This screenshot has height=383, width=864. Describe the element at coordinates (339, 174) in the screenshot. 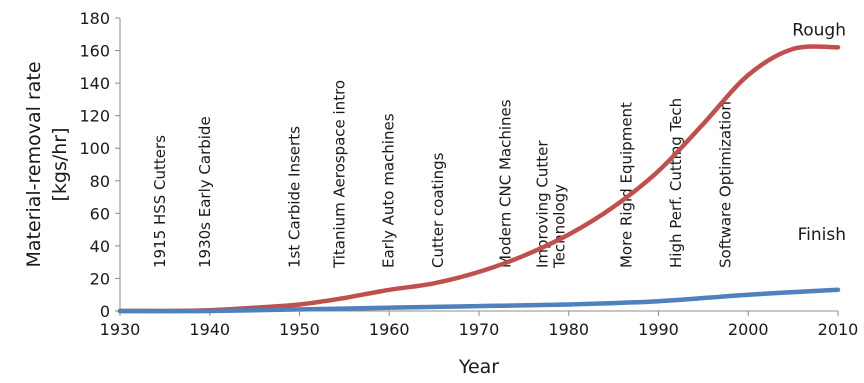

I see `annotation-label: Titanium Aerospace intro` at that location.